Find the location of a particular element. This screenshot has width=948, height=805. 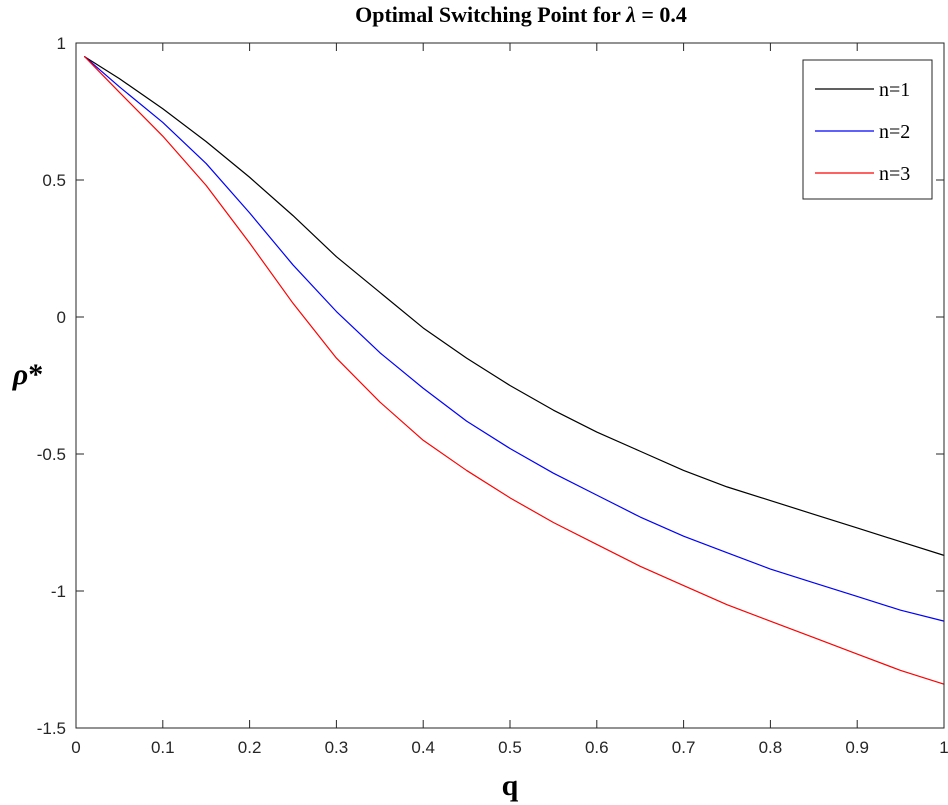

y-tick-label: 0 is located at coordinates (61, 317).